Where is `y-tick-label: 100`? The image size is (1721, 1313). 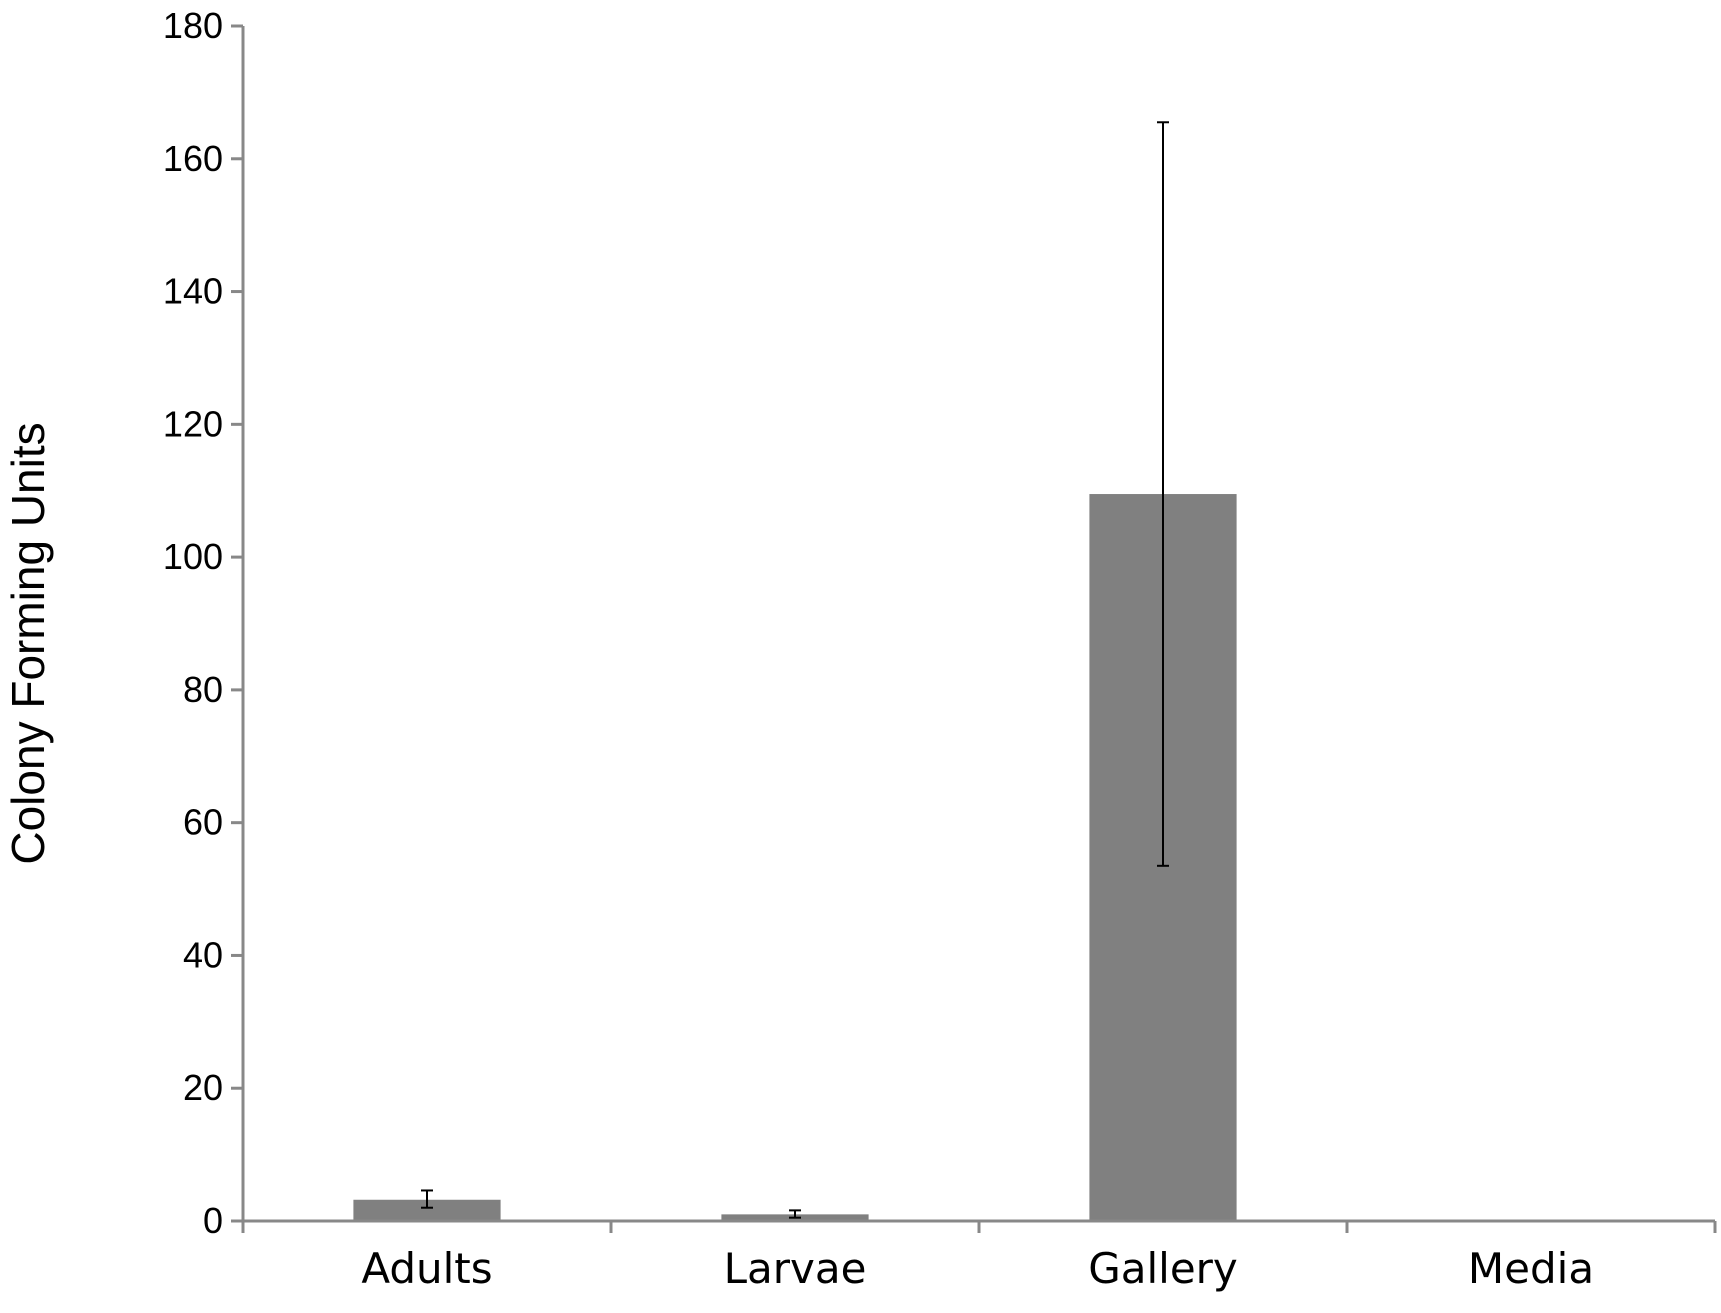 y-tick-label: 100 is located at coordinates (193, 556).